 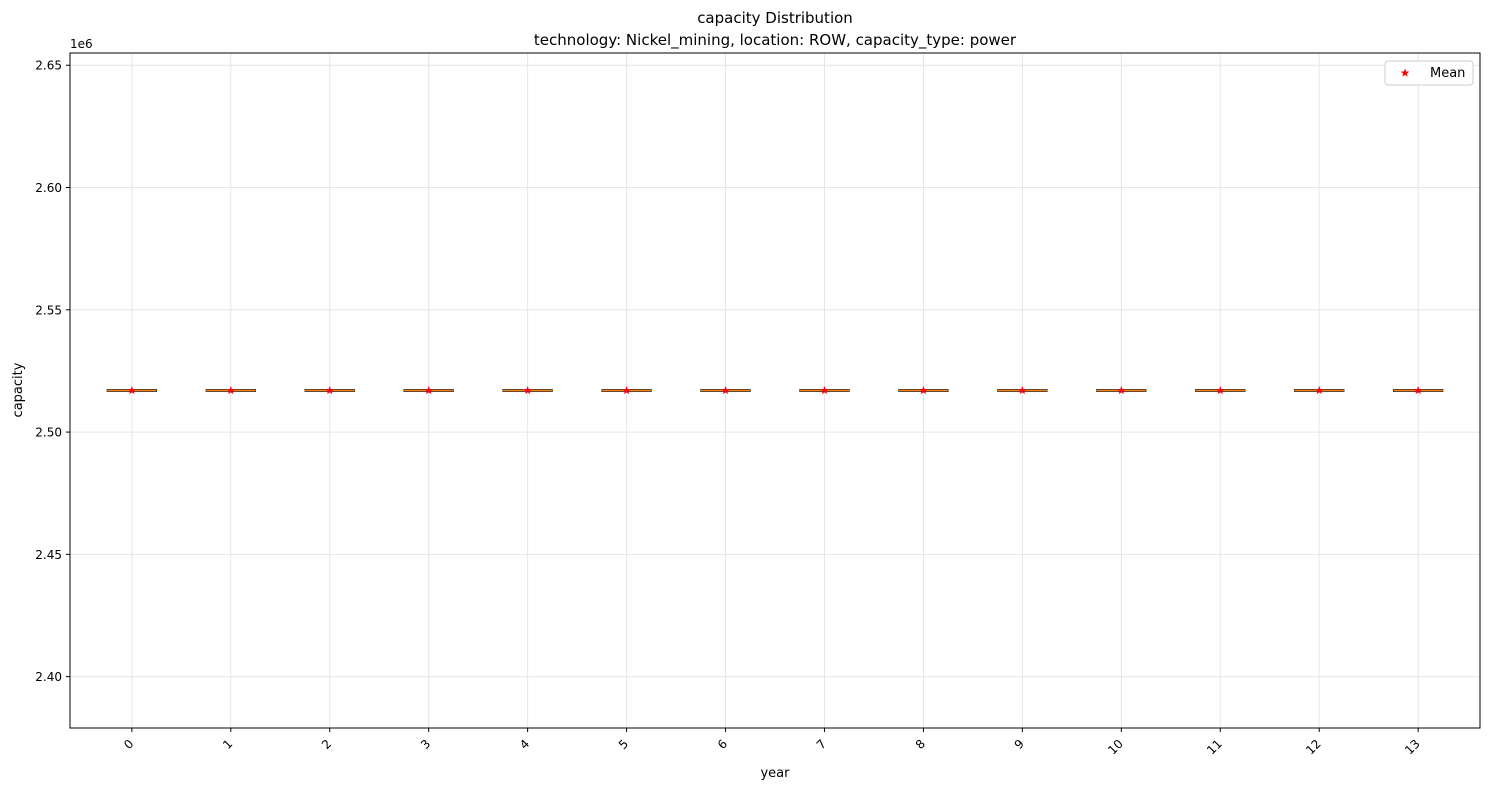 What do you see at coordinates (775, 773) in the screenshot?
I see `x-axis-label: year` at bounding box center [775, 773].